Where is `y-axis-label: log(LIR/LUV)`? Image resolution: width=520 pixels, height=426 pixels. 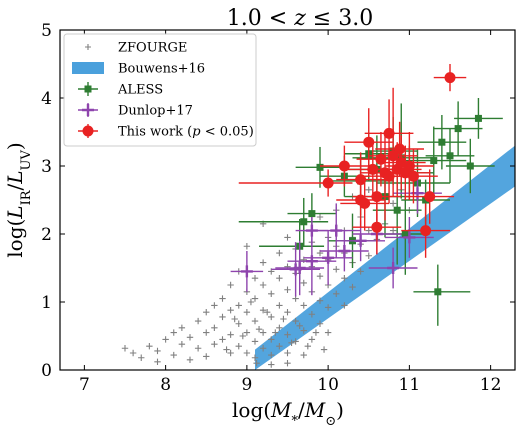
y-axis-label: log(LIR/LUV) is located at coordinates (18, 199).